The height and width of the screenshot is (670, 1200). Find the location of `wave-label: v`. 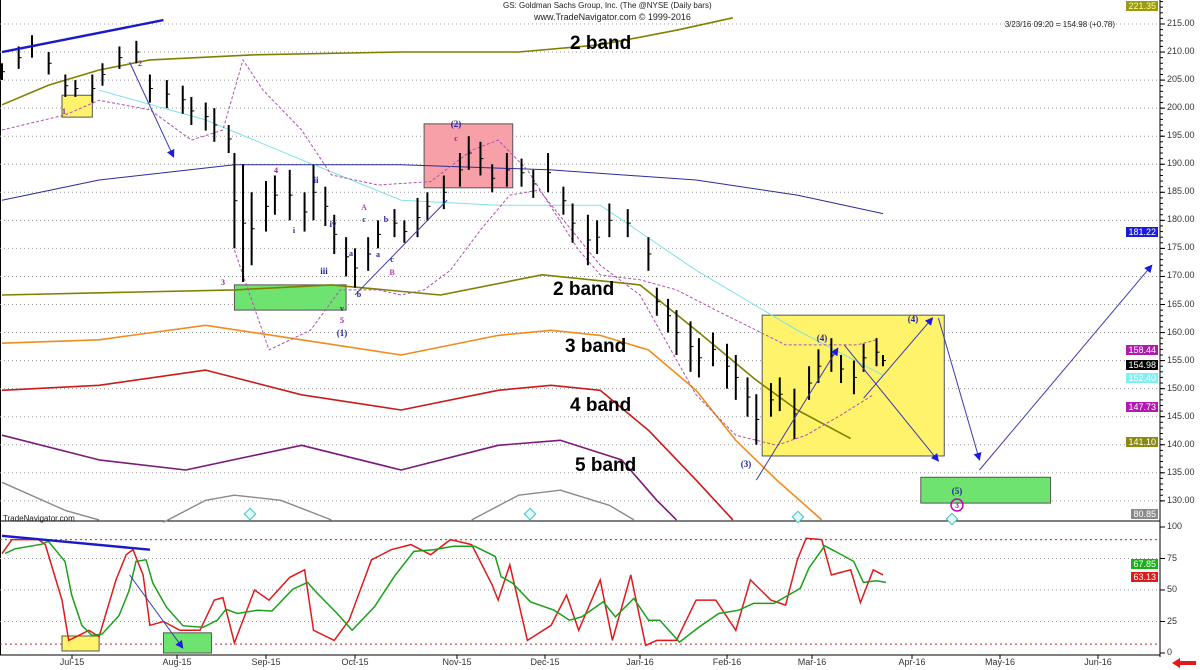

wave-label: v is located at coordinates (342, 308).